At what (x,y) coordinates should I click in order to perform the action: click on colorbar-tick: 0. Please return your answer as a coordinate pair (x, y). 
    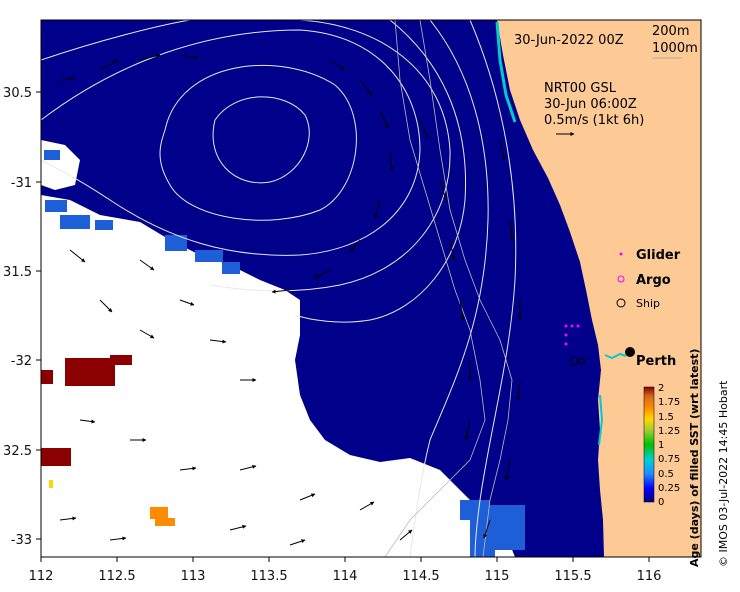
    Looking at the image, I should click on (661, 502).